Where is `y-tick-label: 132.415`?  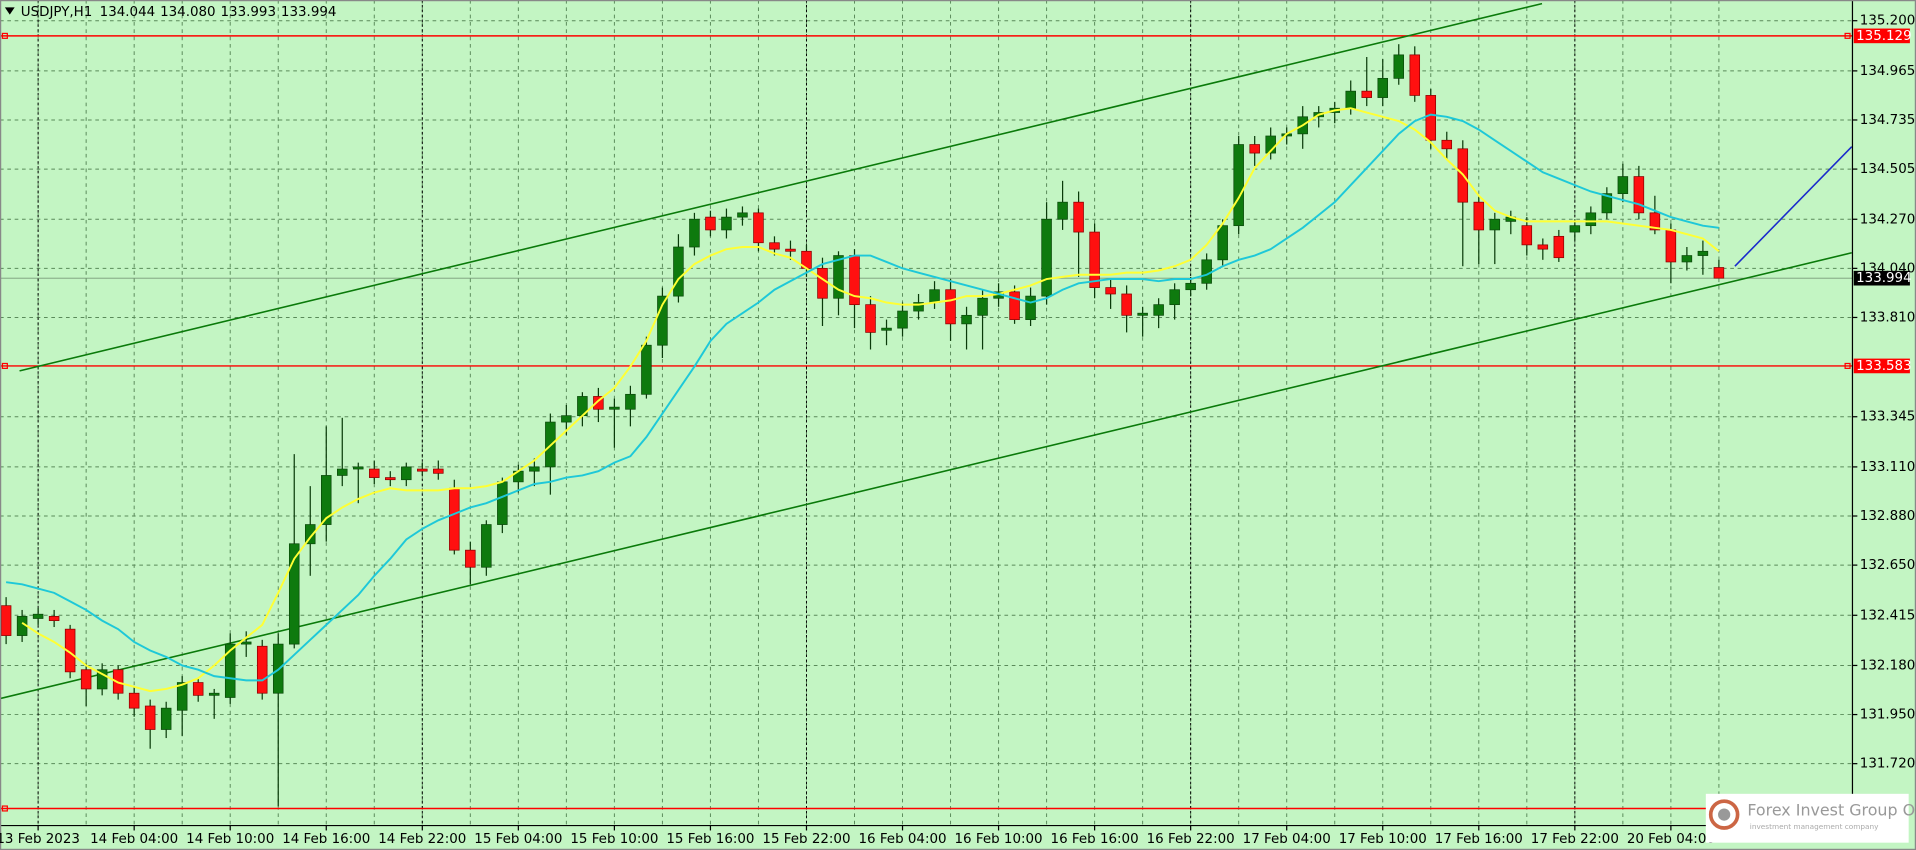
y-tick-label: 132.415 is located at coordinates (1888, 615).